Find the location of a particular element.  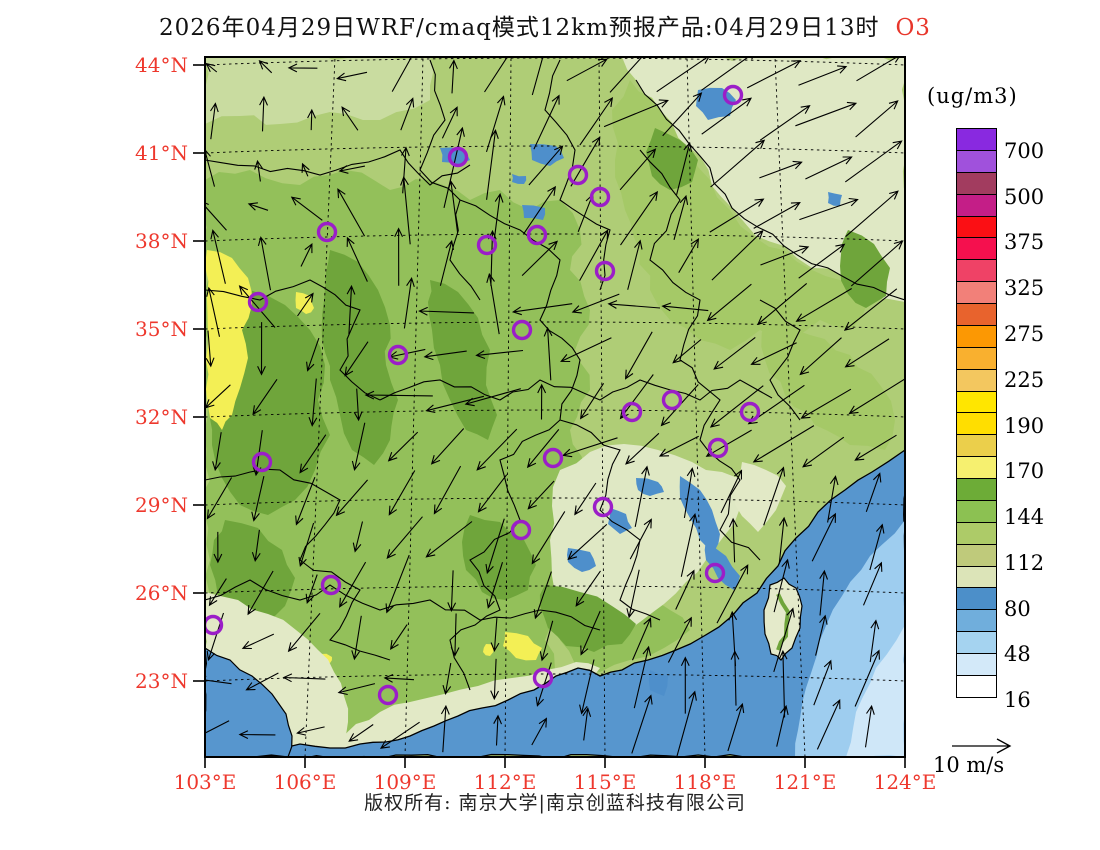

lon-tick-label: 118°E is located at coordinates (705, 782).